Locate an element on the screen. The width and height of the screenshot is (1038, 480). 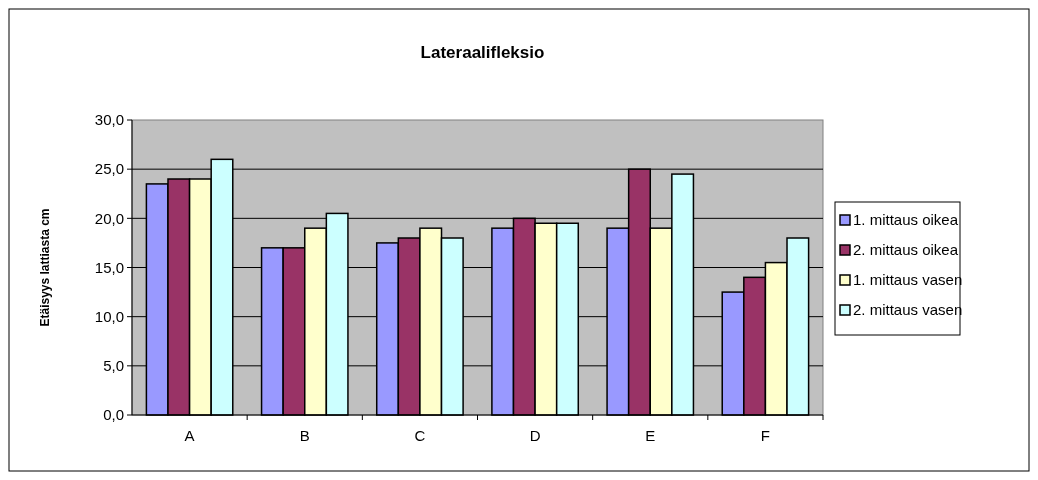
y-tick-label: 30,0 is located at coordinates (109, 120).